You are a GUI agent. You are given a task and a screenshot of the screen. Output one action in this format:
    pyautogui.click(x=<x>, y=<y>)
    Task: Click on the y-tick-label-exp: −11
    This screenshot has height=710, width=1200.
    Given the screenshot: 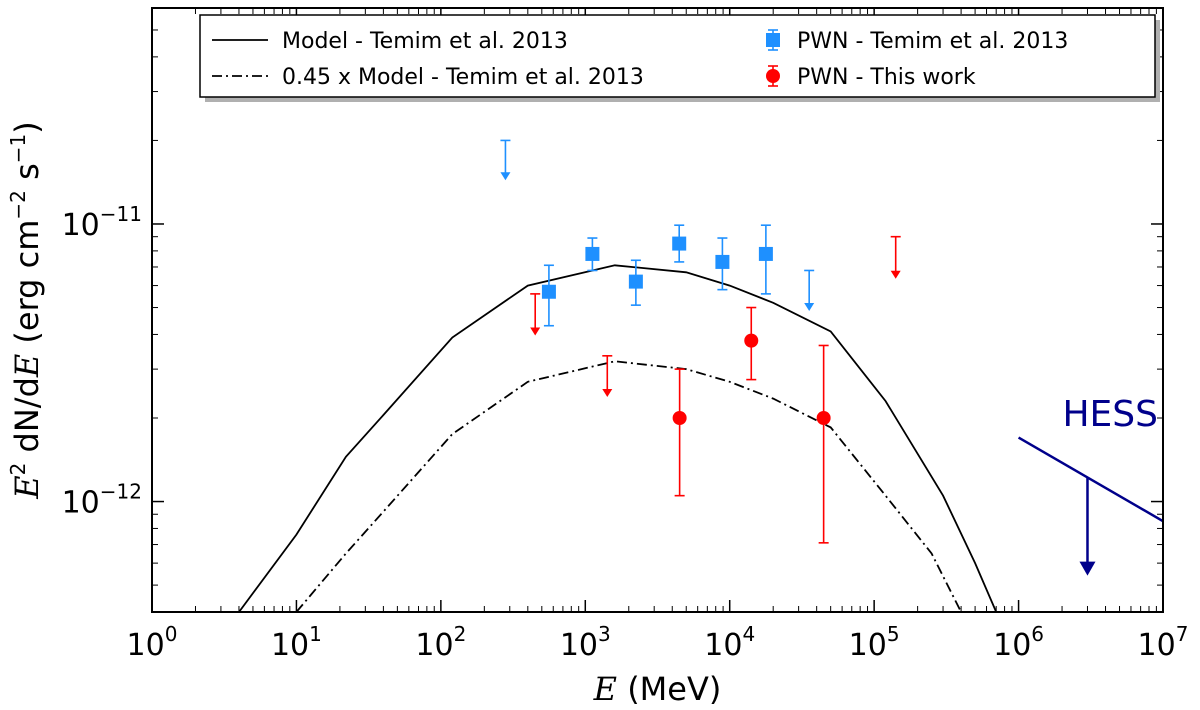 What is the action you would take?
    pyautogui.click(x=121, y=214)
    